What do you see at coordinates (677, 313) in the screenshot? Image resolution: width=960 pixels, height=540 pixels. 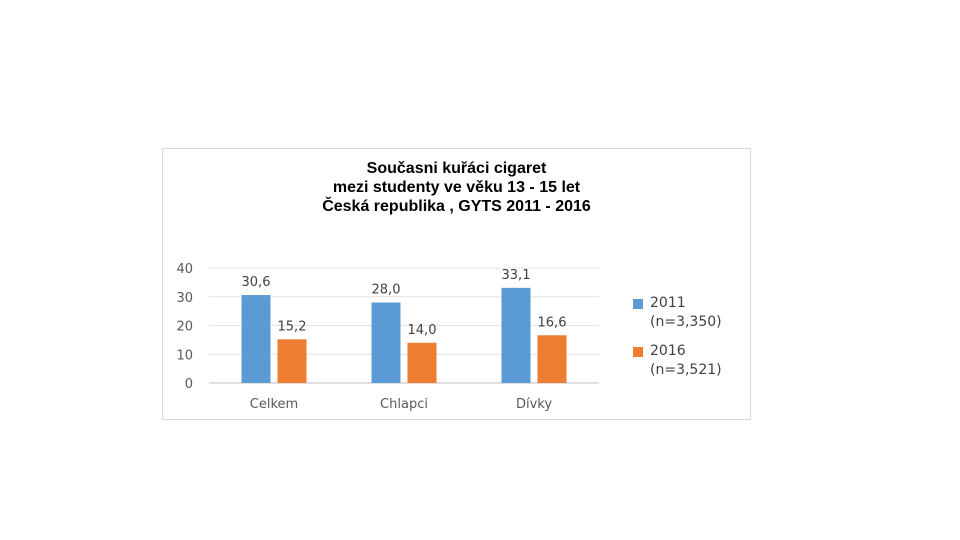 I see `legend-item-2011: 2011 (n=3,350)` at bounding box center [677, 313].